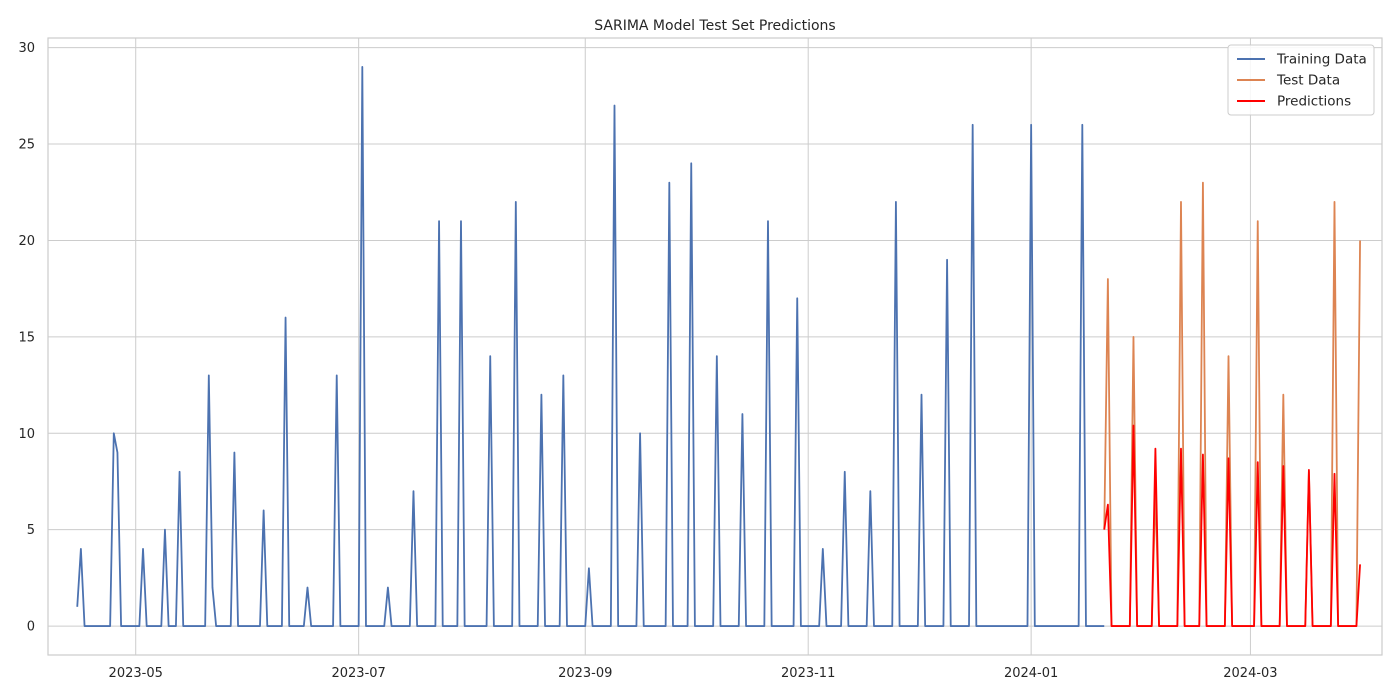 This screenshot has width=1400, height=700. What do you see at coordinates (26, 48) in the screenshot?
I see `y-tick-label: 30` at bounding box center [26, 48].